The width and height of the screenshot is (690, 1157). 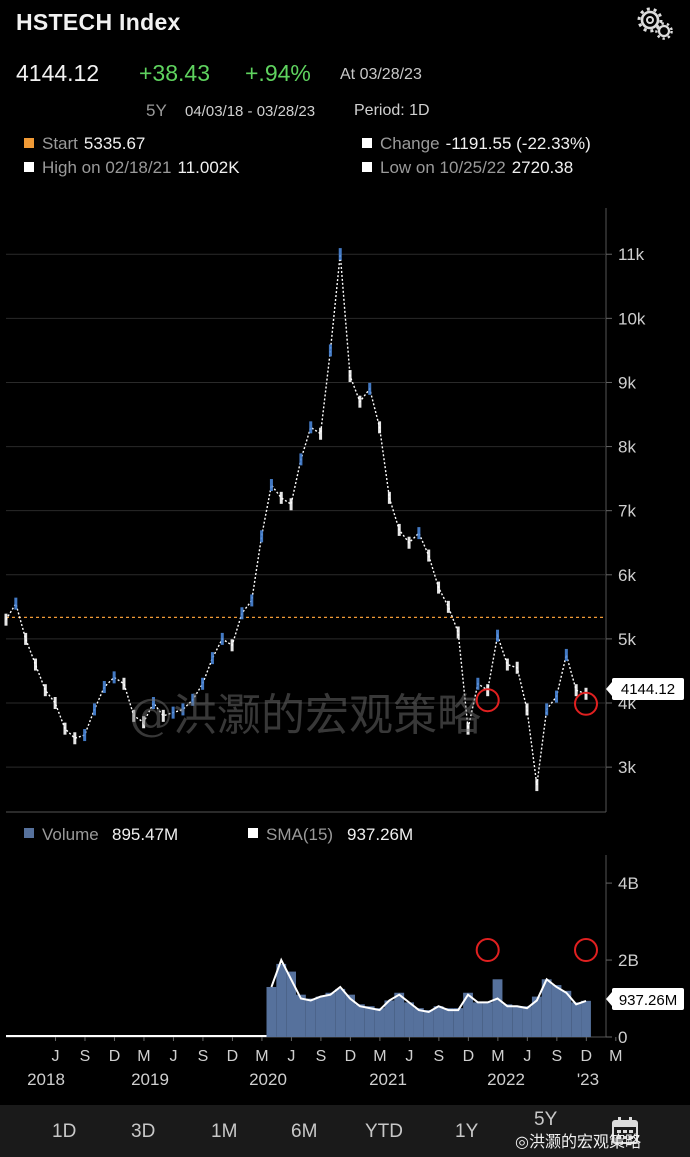 I want to click on volume-axis: 4B 2B 0, so click(x=622, y=960).